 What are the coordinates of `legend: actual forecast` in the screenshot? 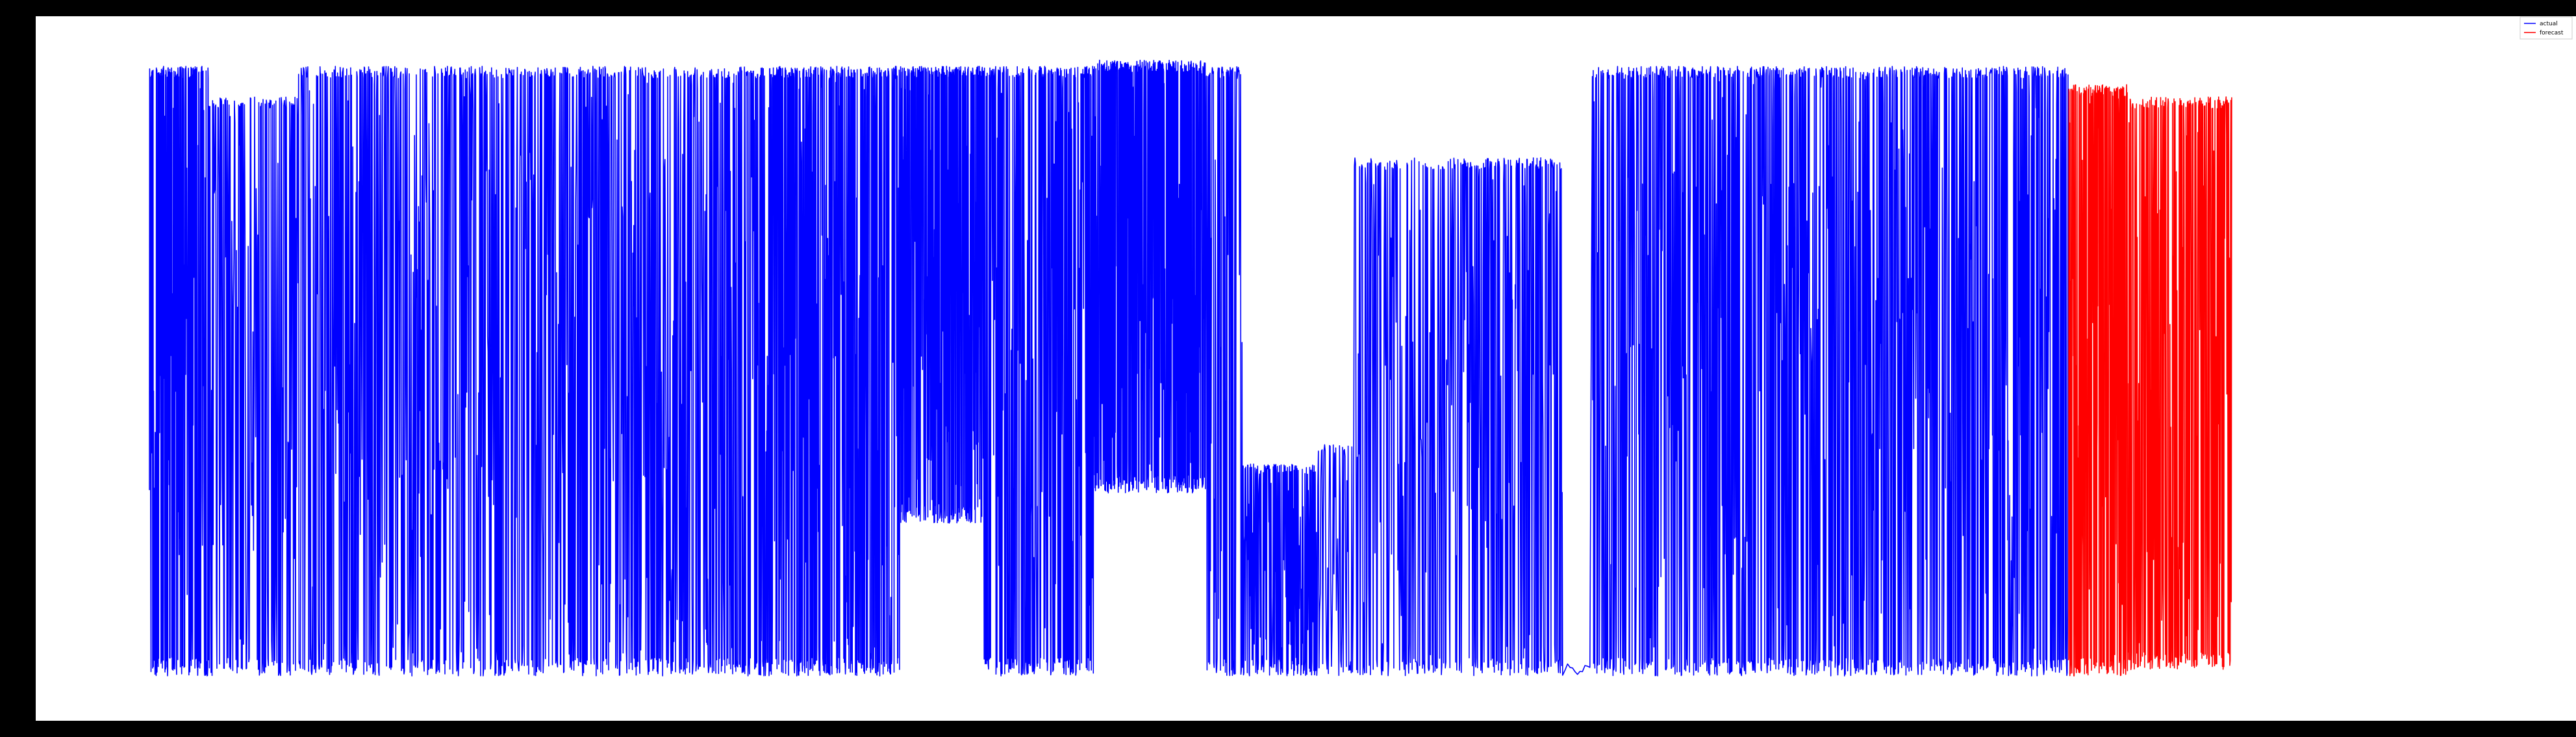 It's located at (2546, 28).